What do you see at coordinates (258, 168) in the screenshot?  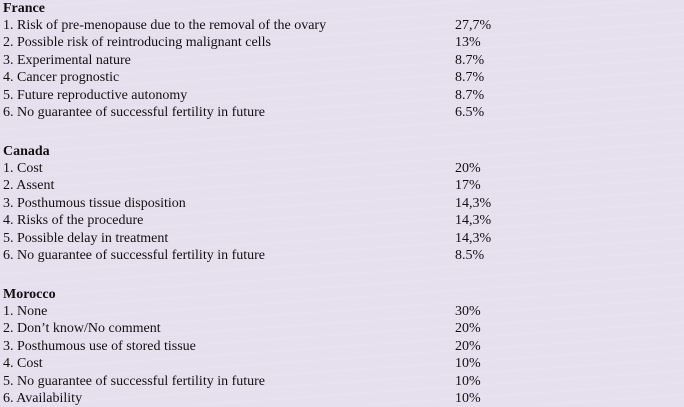 I see `list-item: 1. Cost 20%` at bounding box center [258, 168].